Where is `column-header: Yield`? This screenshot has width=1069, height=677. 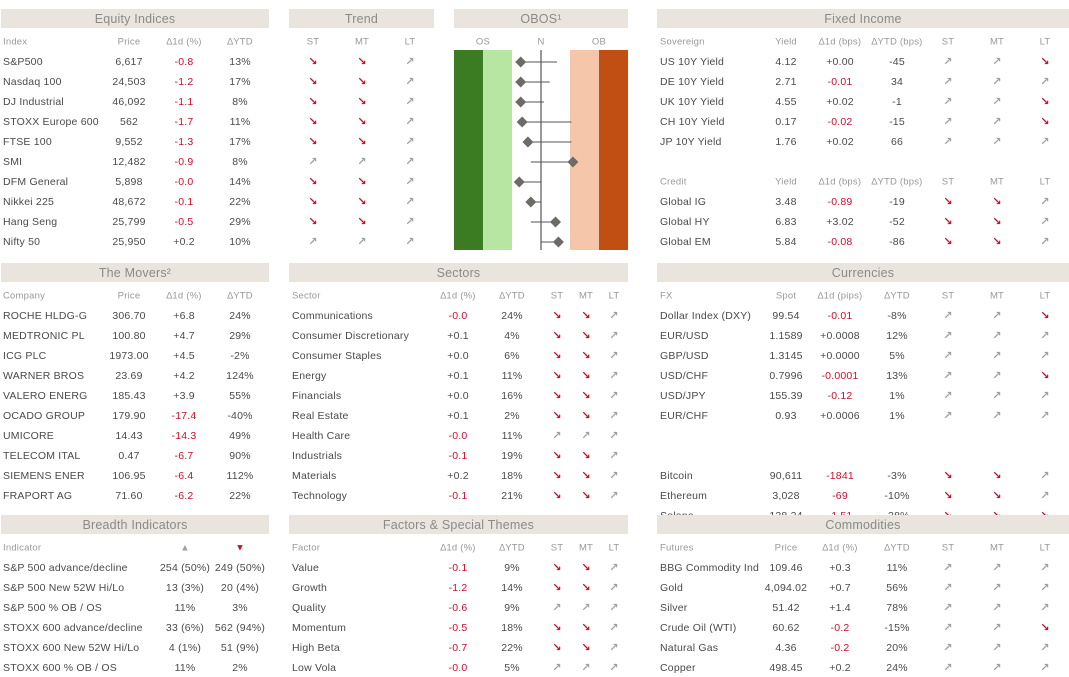
column-header: Yield is located at coordinates (786, 42).